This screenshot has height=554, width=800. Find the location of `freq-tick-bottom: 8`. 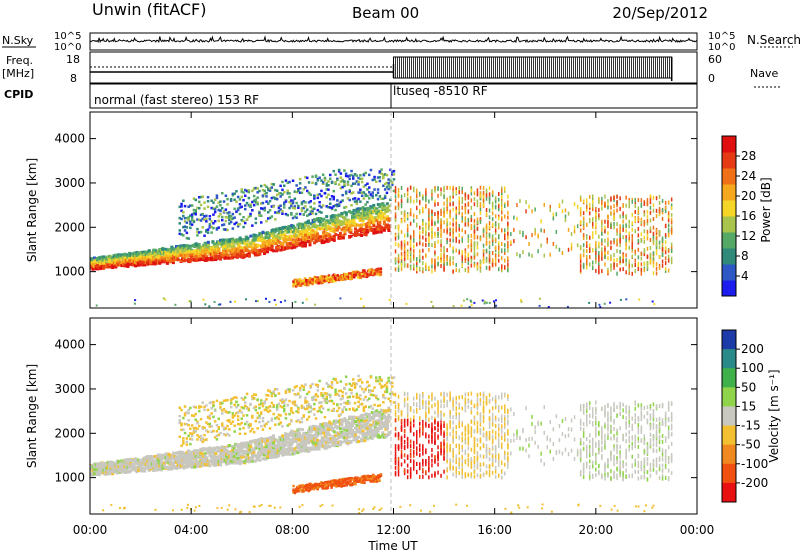

freq-tick-bottom: 8 is located at coordinates (73, 78).